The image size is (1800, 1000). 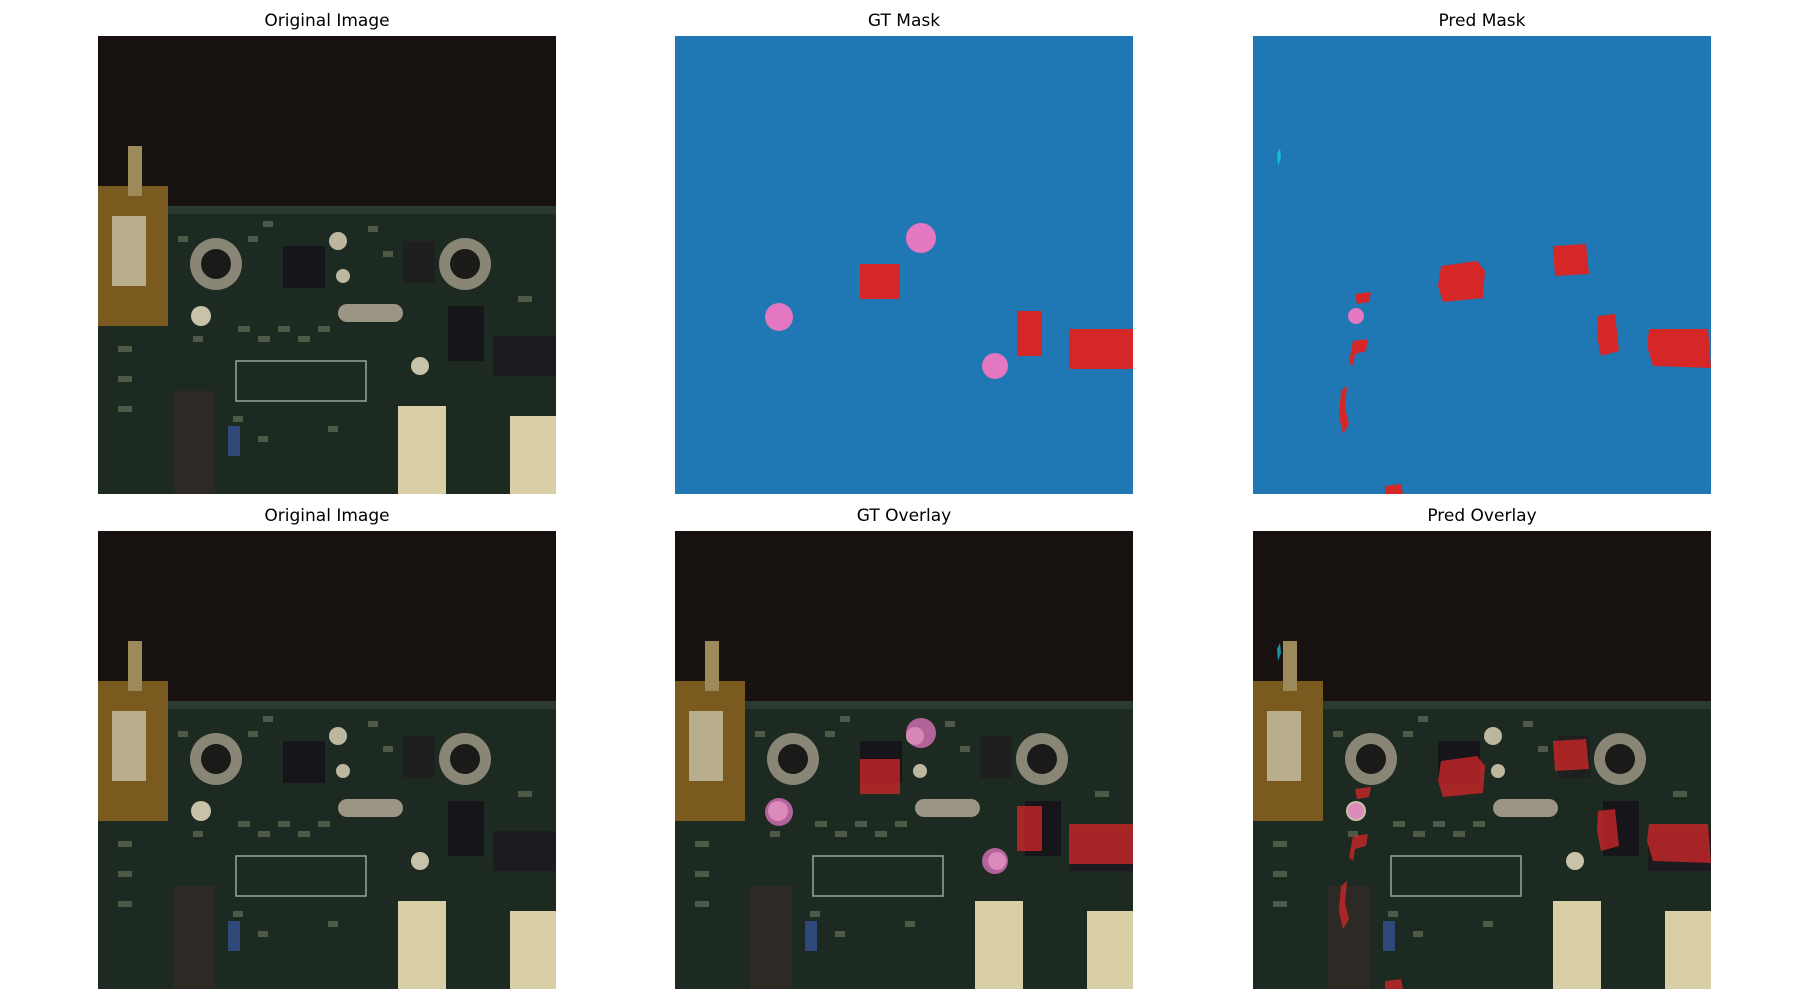 I want to click on gt-mask-image, so click(x=904, y=265).